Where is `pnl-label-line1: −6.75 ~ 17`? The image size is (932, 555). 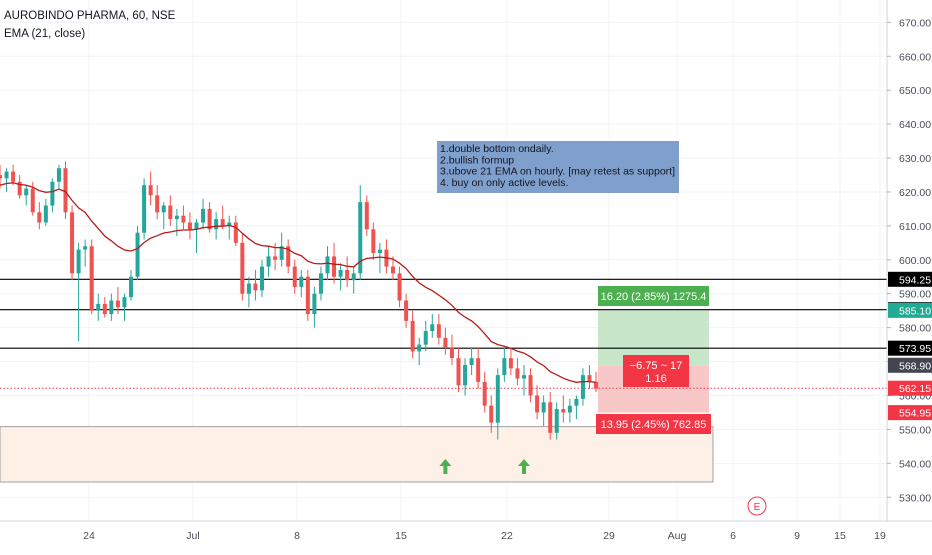
pnl-label-line1: −6.75 ~ 17 is located at coordinates (656, 366).